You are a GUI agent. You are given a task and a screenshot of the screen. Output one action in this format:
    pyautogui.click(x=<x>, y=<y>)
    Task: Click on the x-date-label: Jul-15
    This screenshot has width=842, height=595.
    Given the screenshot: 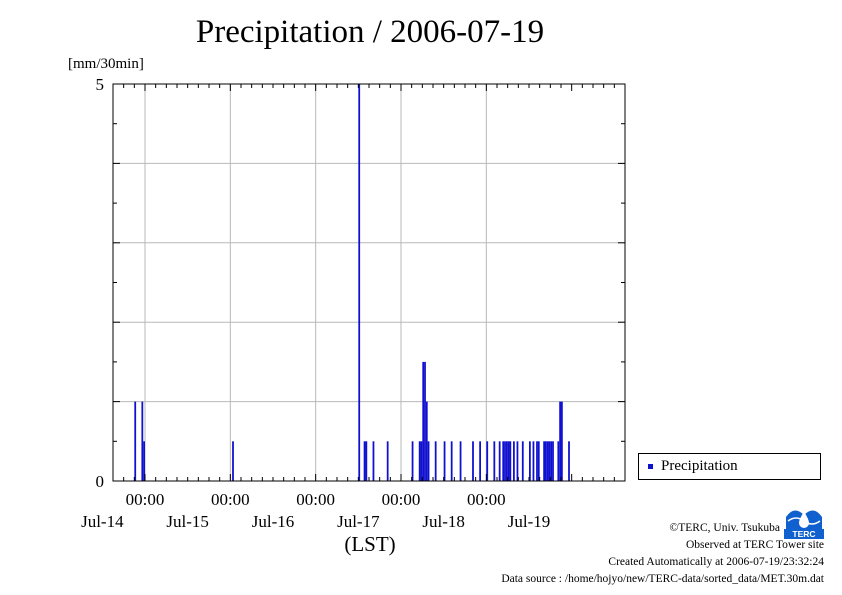 What is the action you would take?
    pyautogui.click(x=187, y=521)
    